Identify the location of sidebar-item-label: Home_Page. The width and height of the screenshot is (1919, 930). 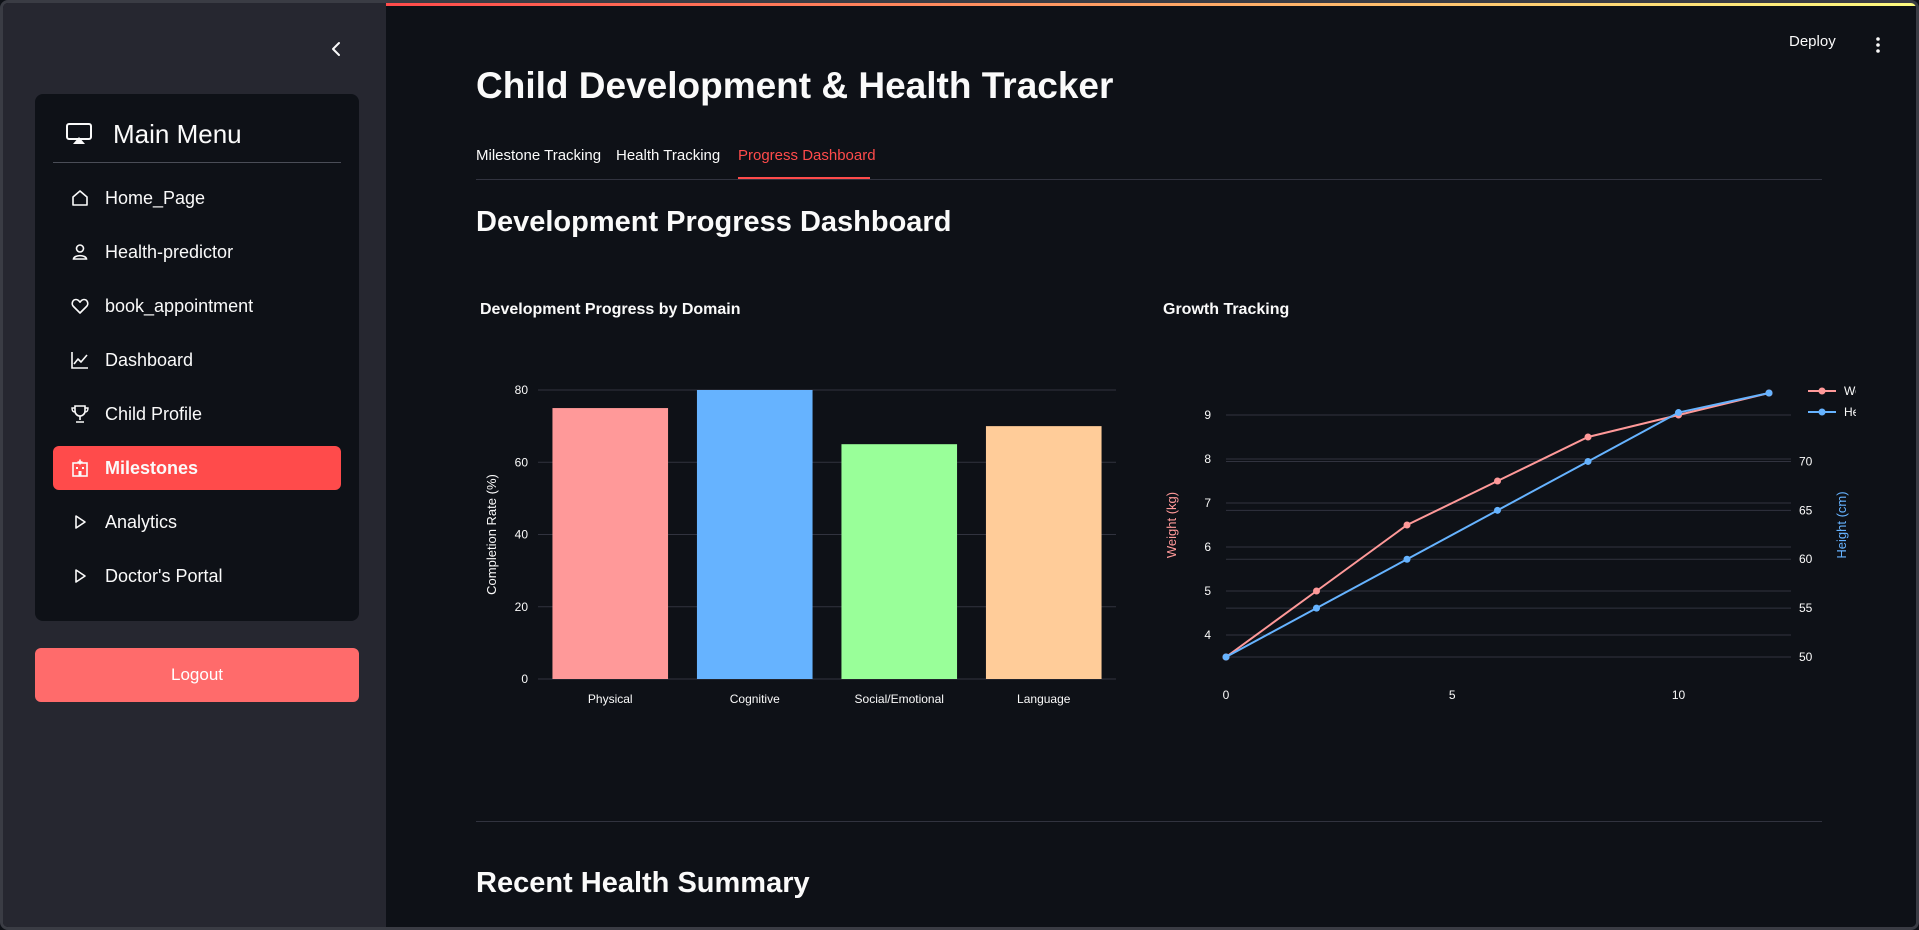
(155, 197).